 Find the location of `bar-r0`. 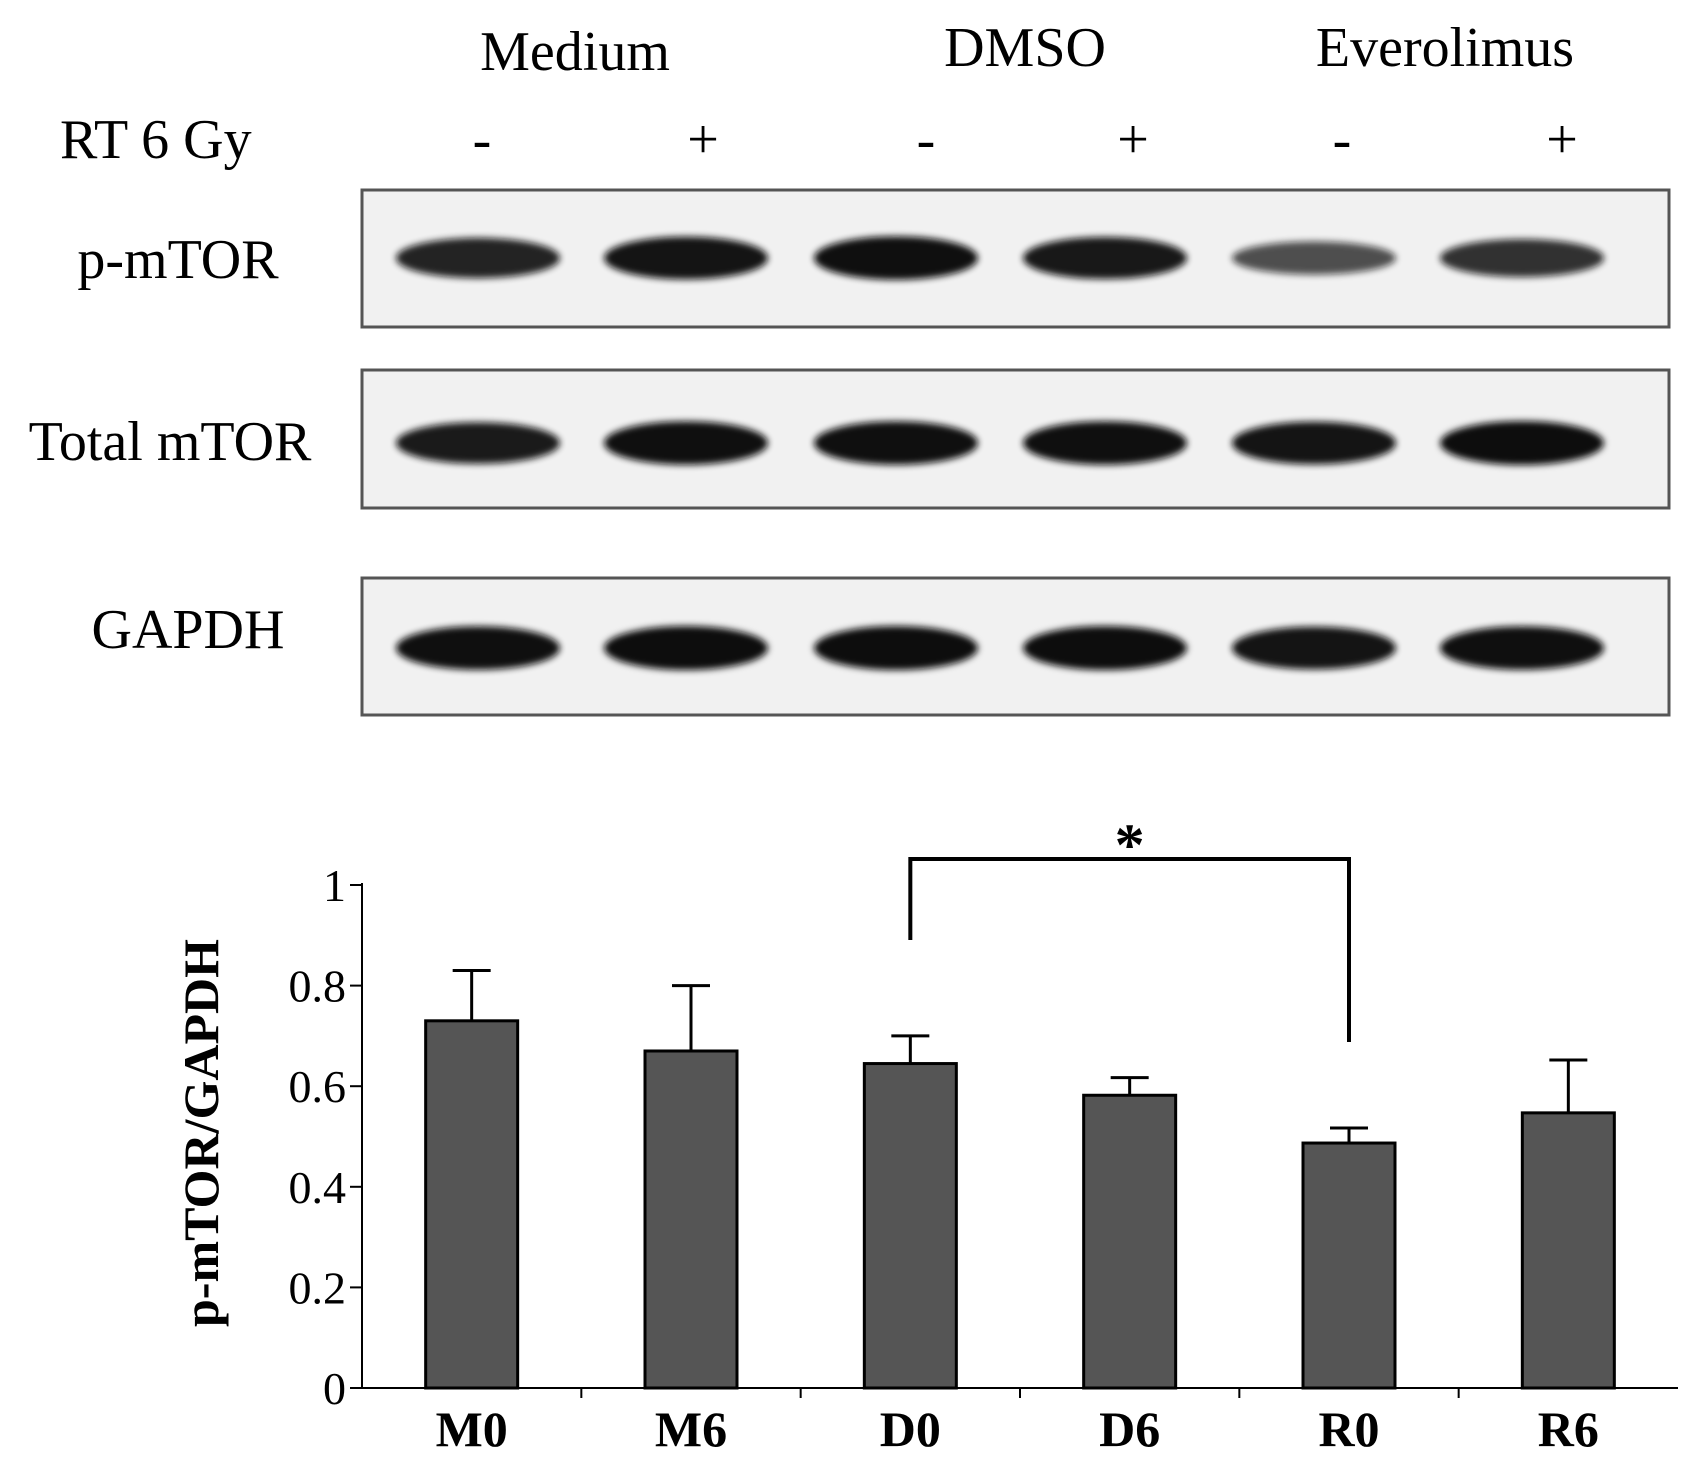

bar-r0 is located at coordinates (1349, 1265).